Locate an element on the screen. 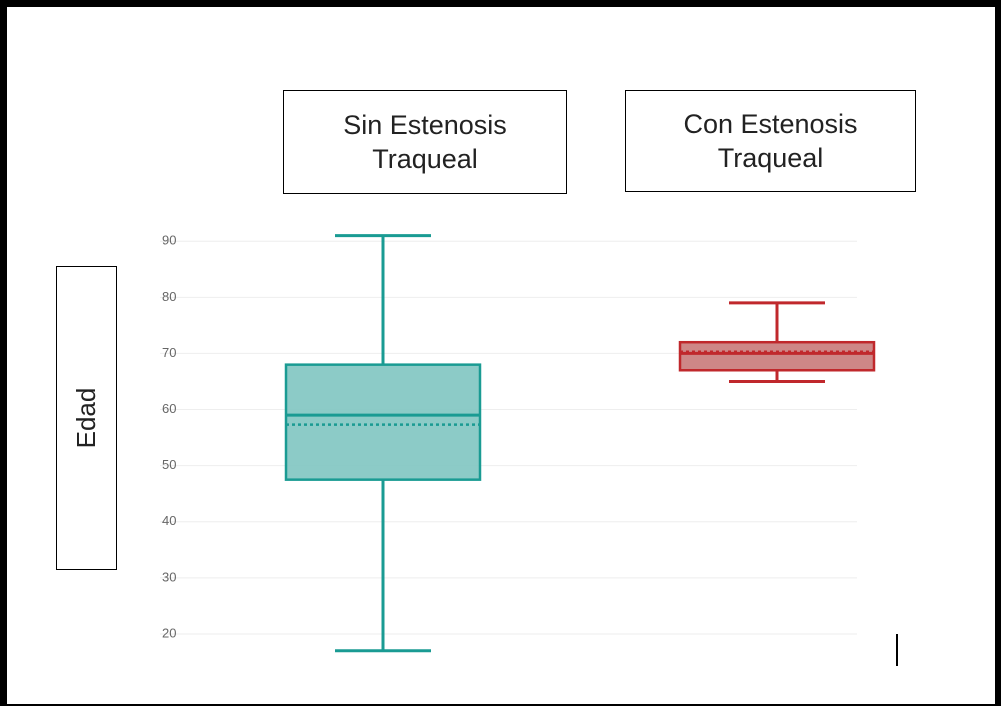  y-axis-label: Edad is located at coordinates (86, 418).